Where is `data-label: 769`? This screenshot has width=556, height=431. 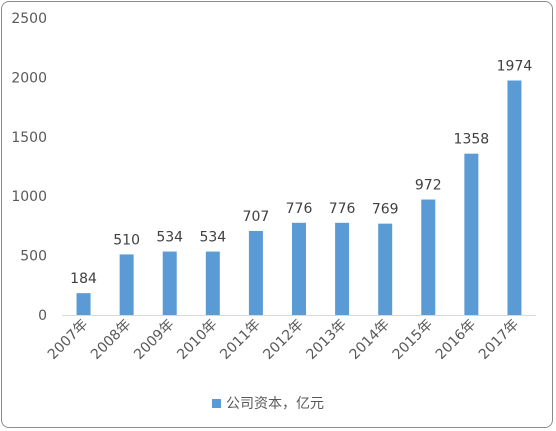
data-label: 769 is located at coordinates (385, 210).